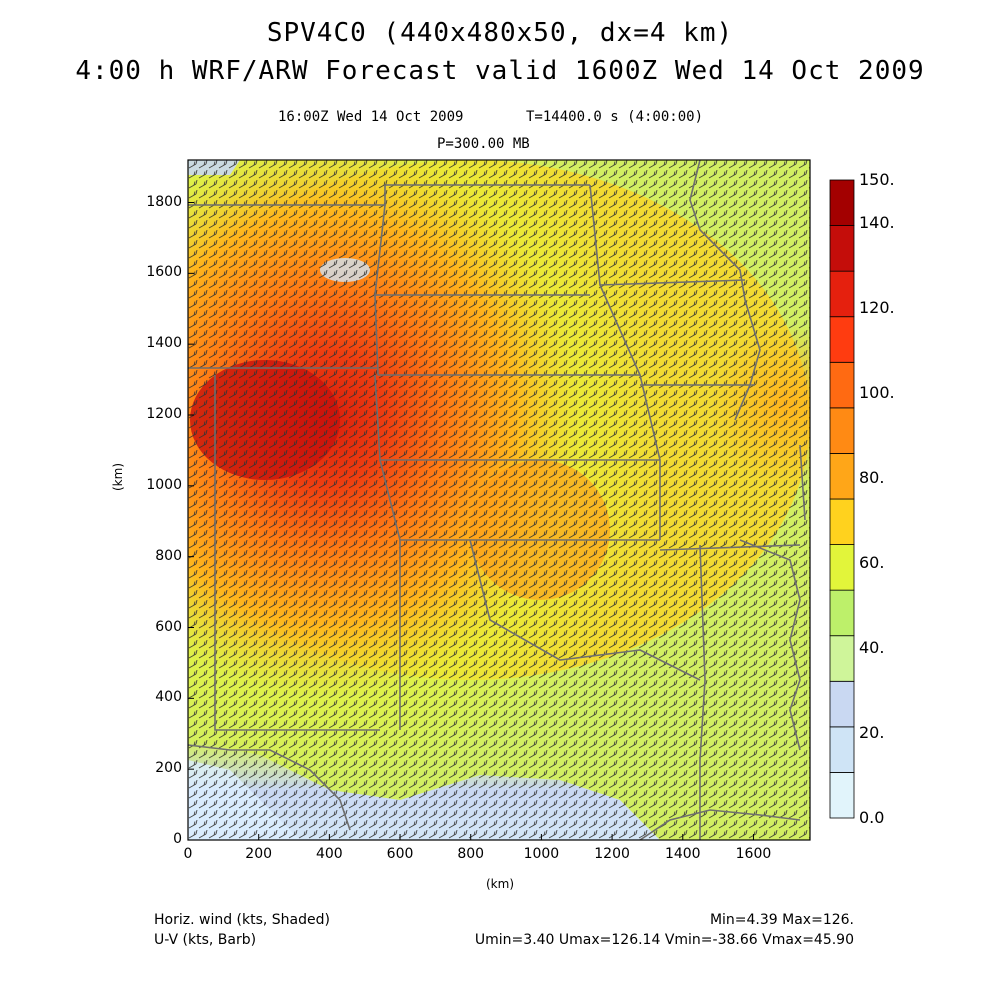  What do you see at coordinates (329, 854) in the screenshot?
I see `x-tick-label: 400` at bounding box center [329, 854].